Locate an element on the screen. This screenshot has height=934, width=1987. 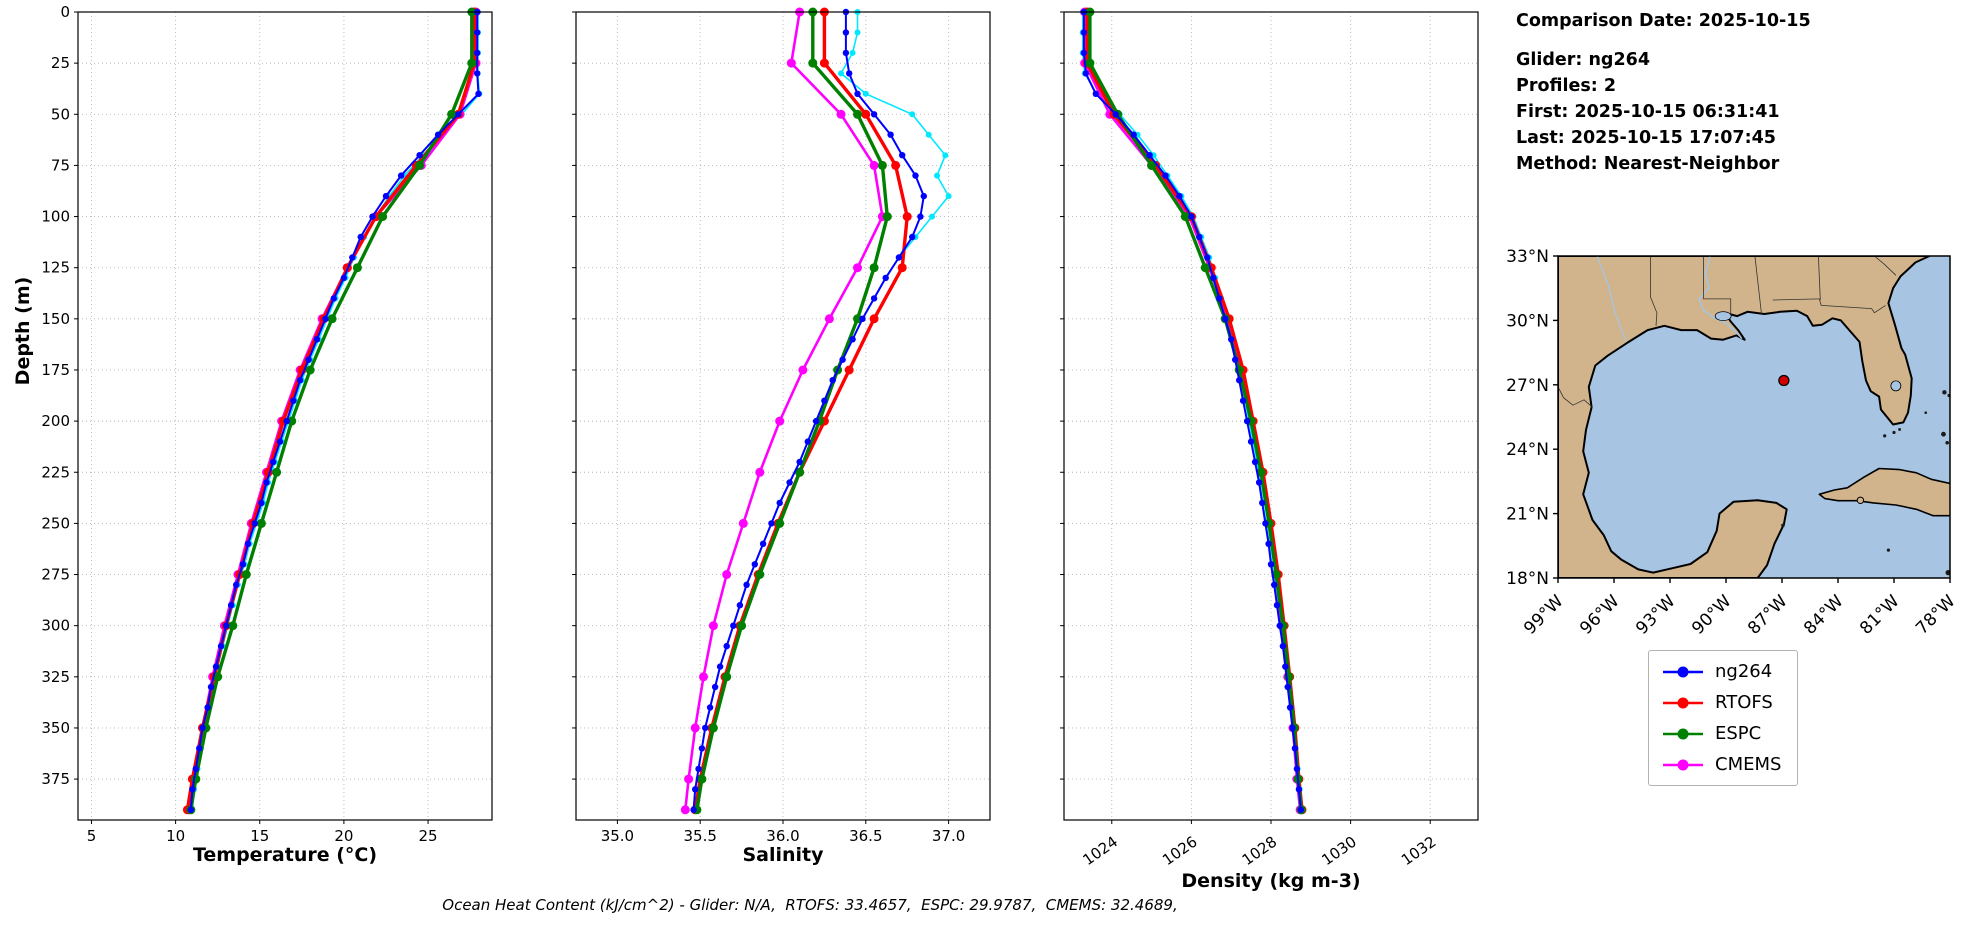
depth-axis-label: Depth (m) is located at coordinates (23, 331).